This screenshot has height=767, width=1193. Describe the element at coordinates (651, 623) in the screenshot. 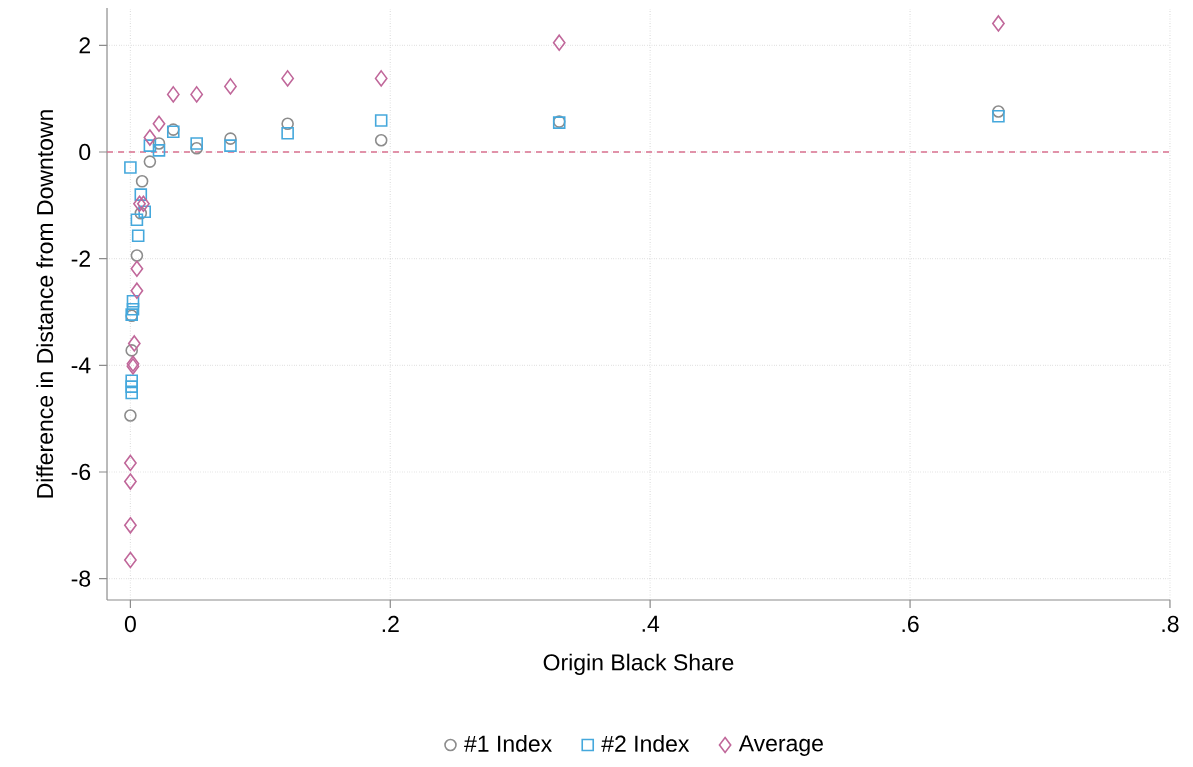

I see `x-tick-label: .4` at that location.